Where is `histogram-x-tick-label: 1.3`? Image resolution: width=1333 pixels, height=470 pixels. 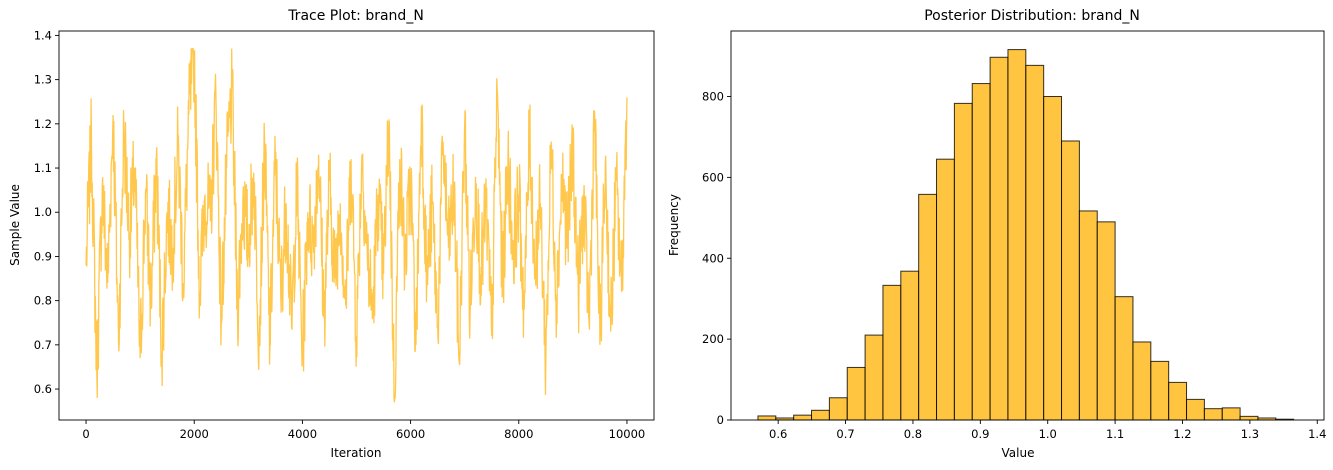 histogram-x-tick-label: 1.3 is located at coordinates (1250, 434).